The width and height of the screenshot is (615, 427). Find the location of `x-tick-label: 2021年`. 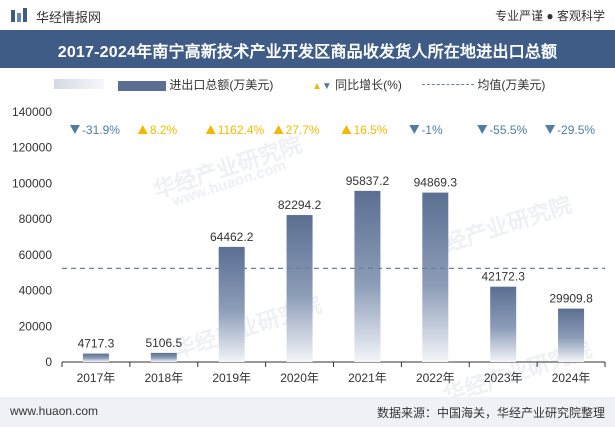

x-tick-label: 2021年 is located at coordinates (367, 378).